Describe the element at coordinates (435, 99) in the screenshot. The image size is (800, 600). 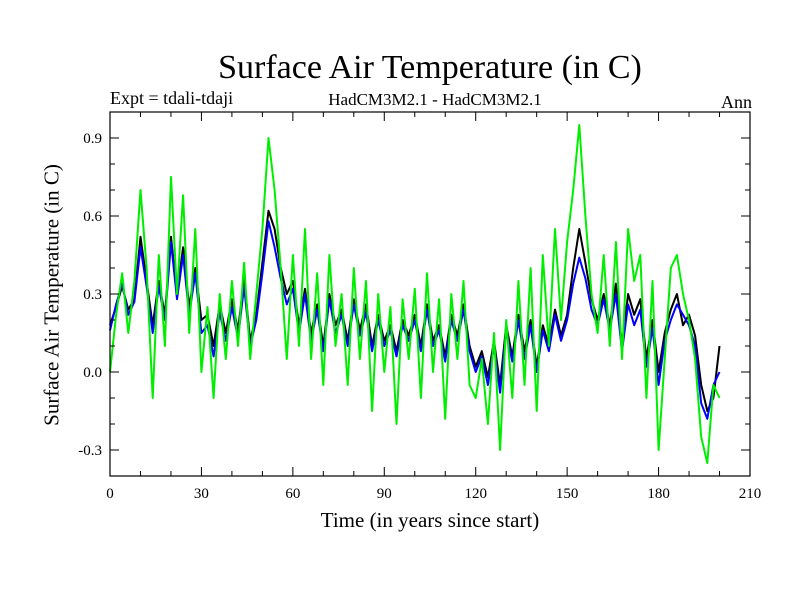
I see `model-comparison-label: HadCM3M2.1 - HadCM3M2.1` at that location.